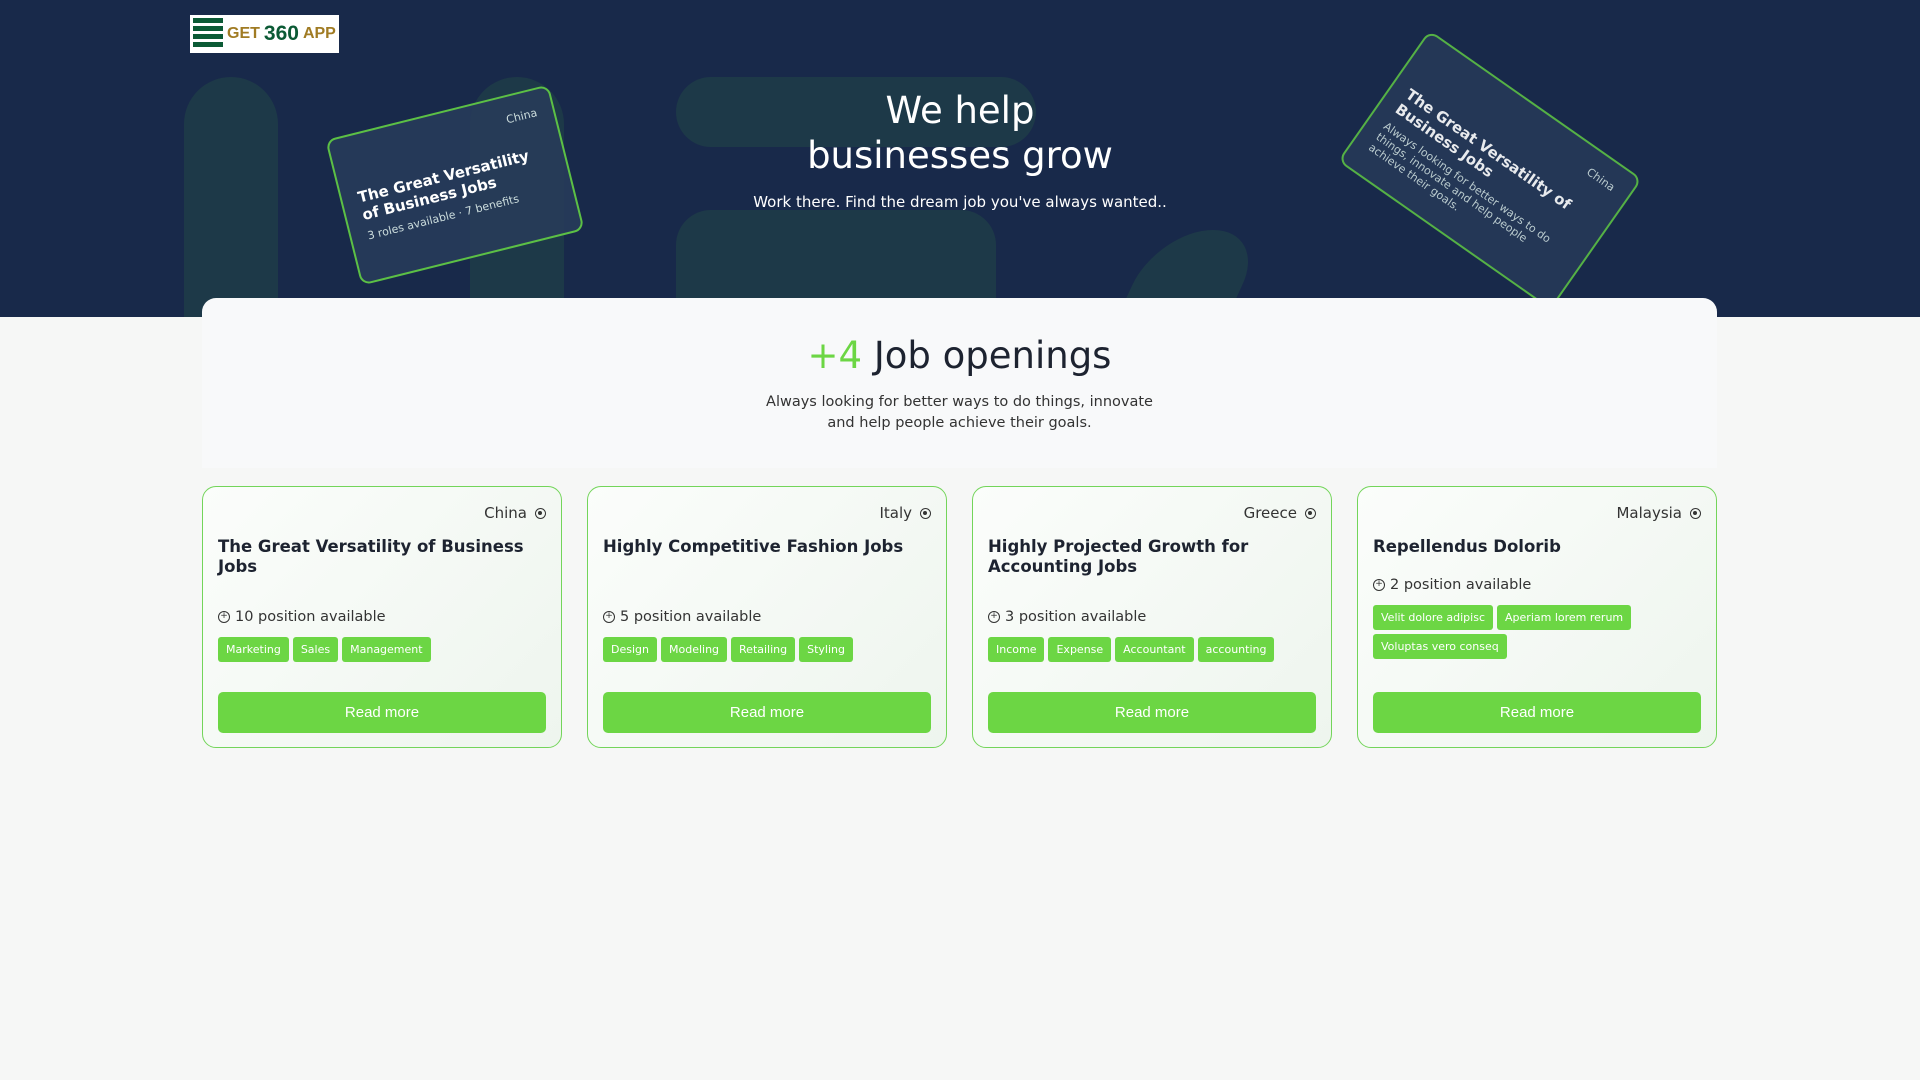 This screenshot has width=1920, height=1080. I want to click on logo: GET 360 APP, so click(264, 34).